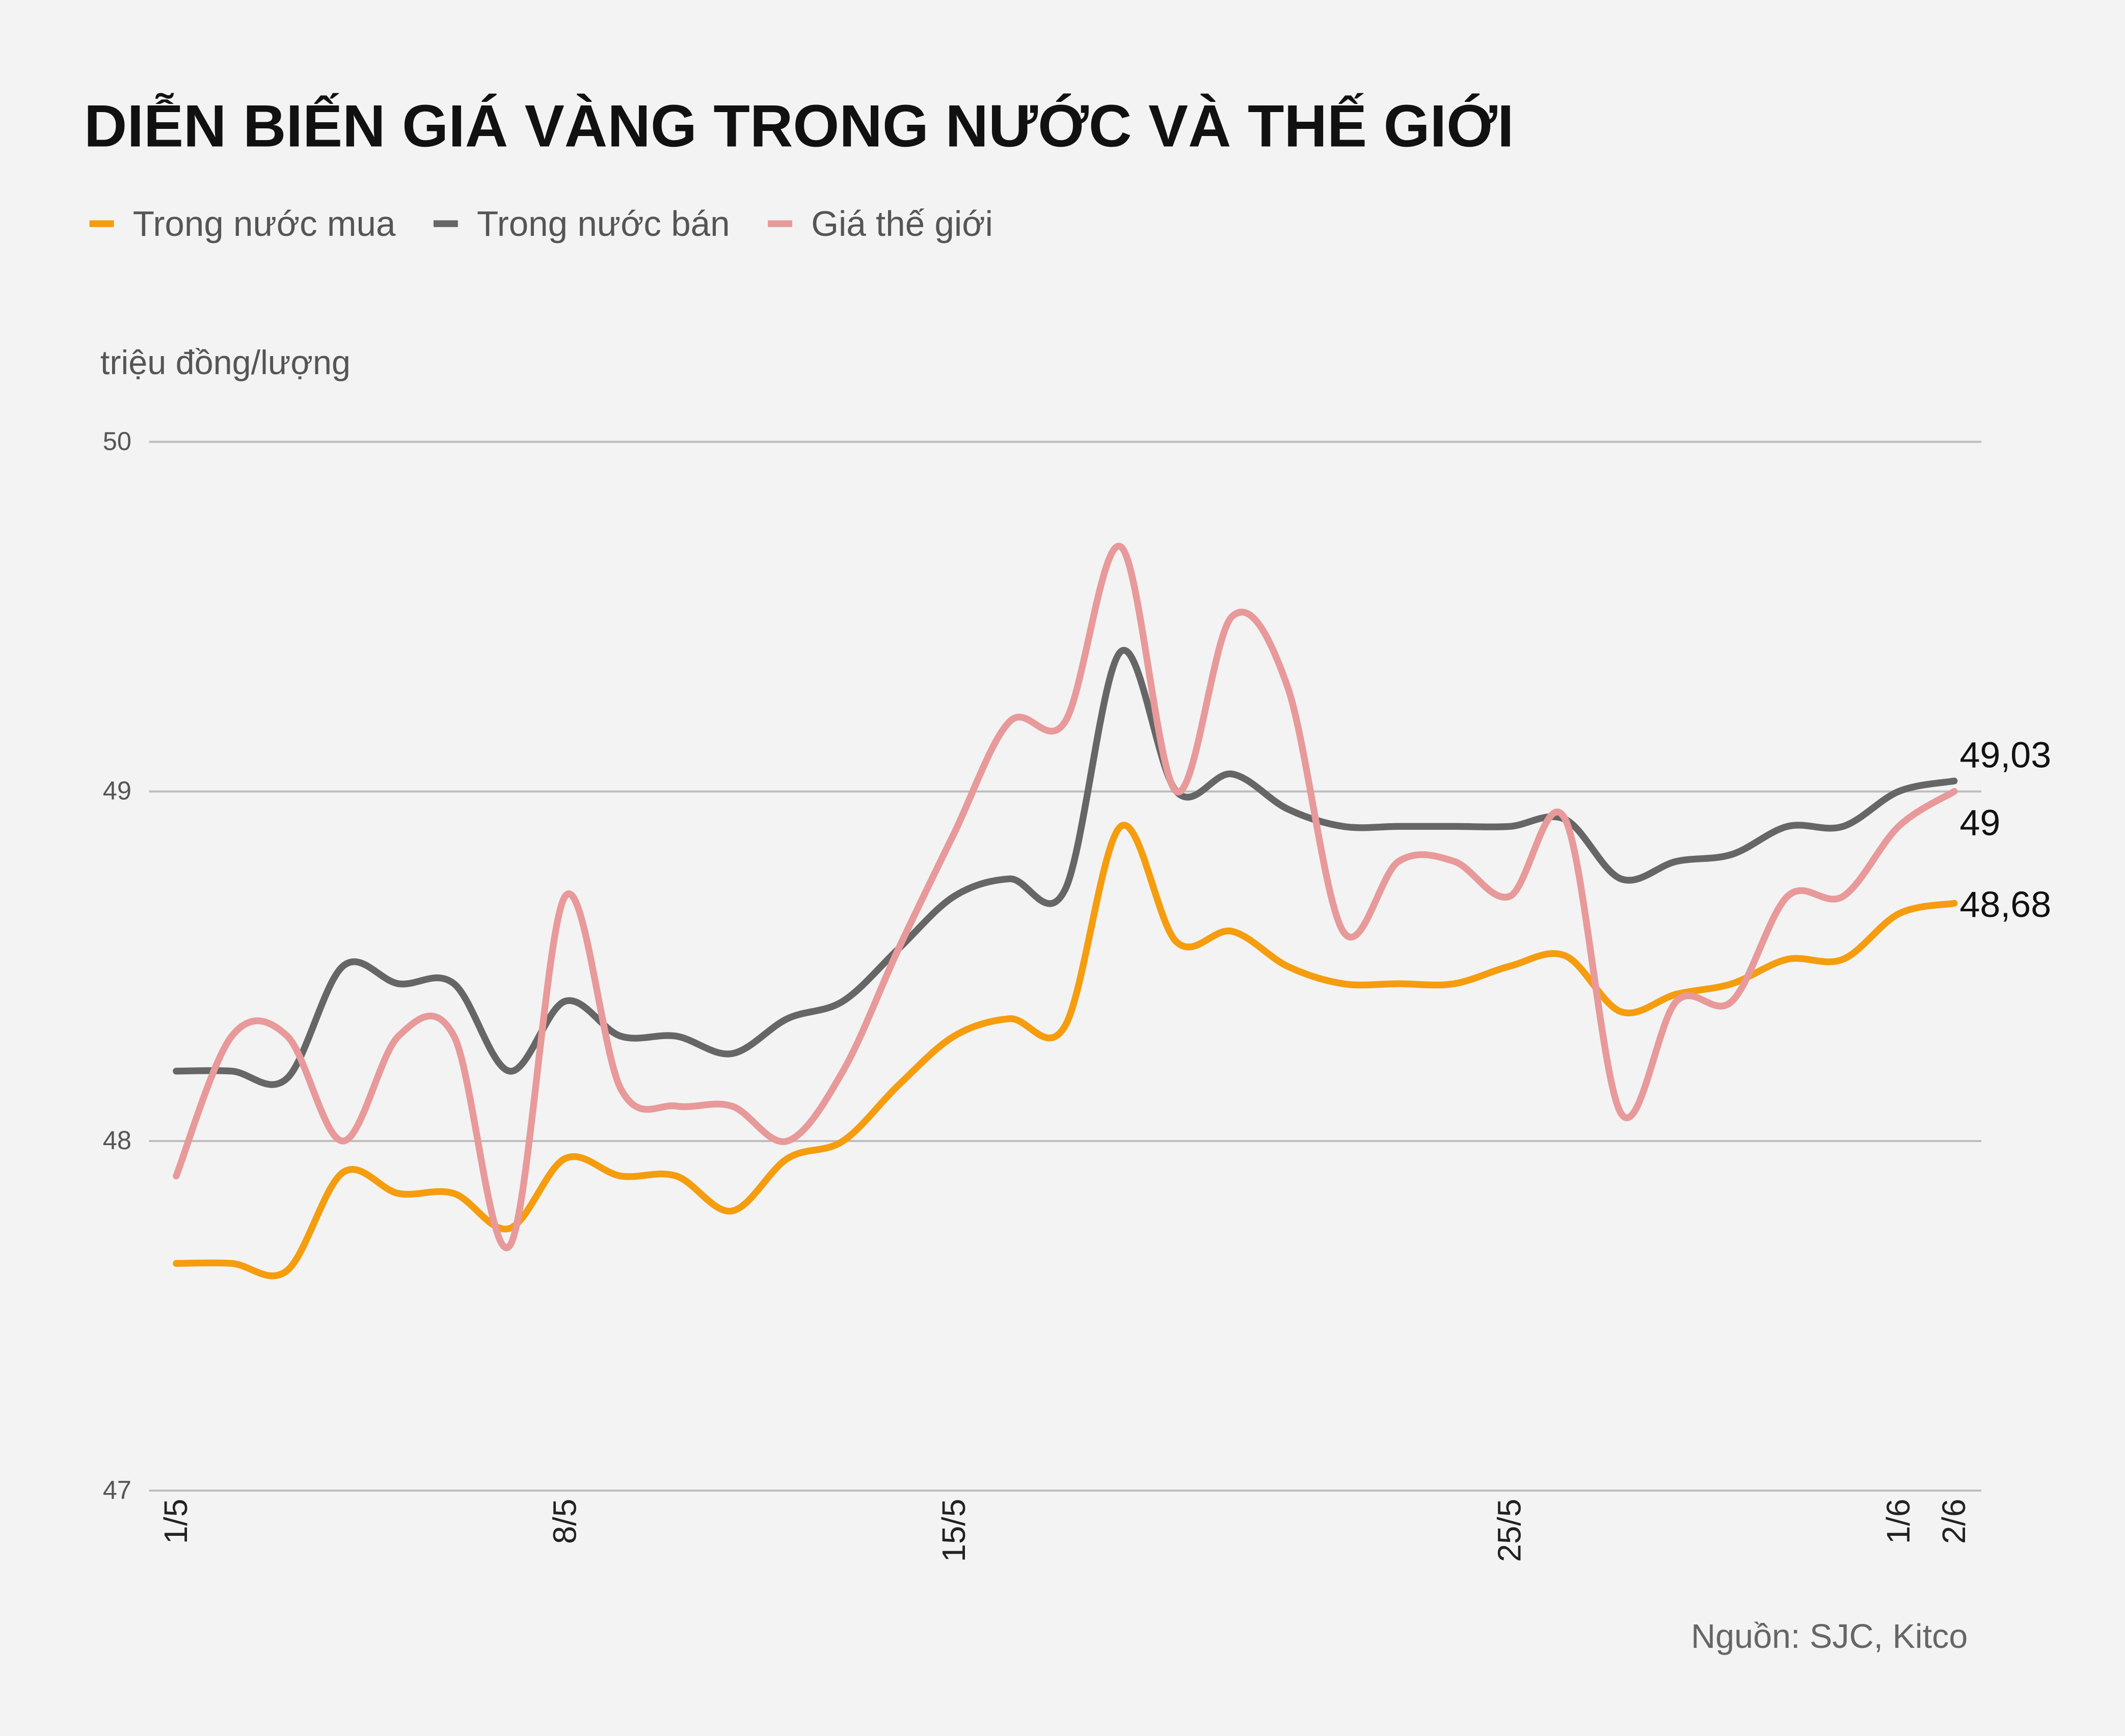 The height and width of the screenshot is (1736, 2125). What do you see at coordinates (1953, 1521) in the screenshot?
I see `x-tick-label: 2/6` at bounding box center [1953, 1521].